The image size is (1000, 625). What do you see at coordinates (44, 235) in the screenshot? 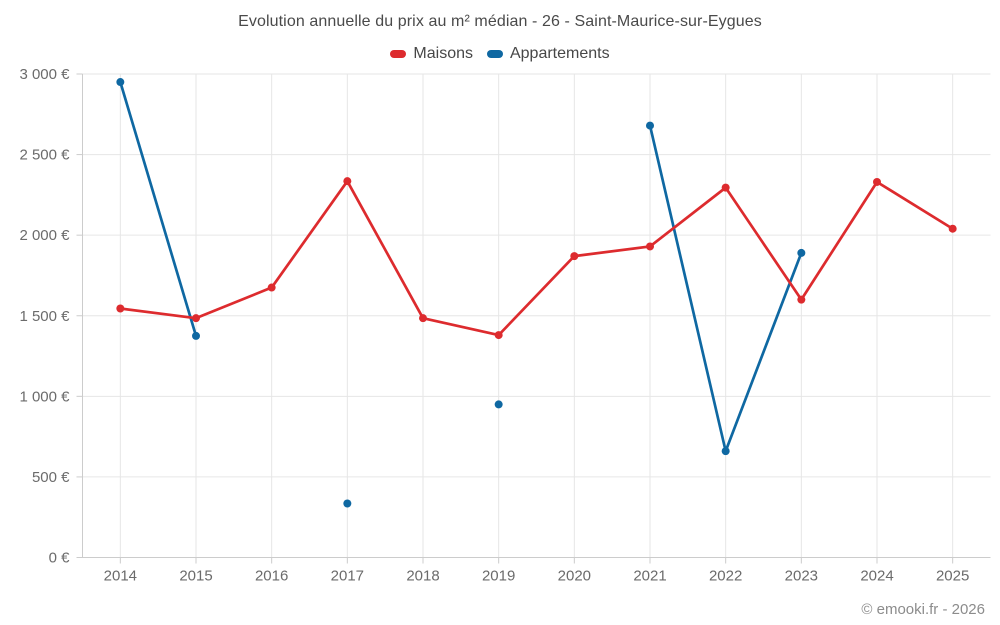
I see `y-tick-label: 2 000 €` at bounding box center [44, 235].